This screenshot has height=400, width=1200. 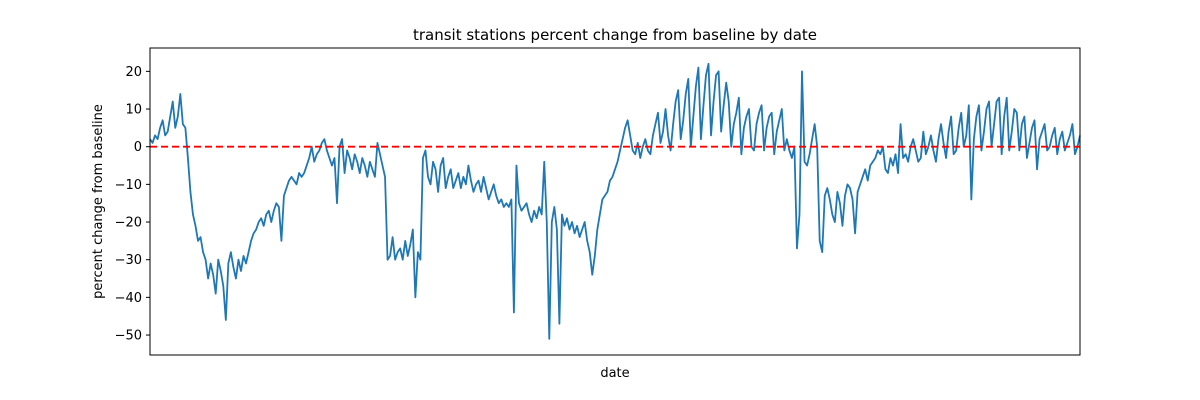 What do you see at coordinates (138, 147) in the screenshot?
I see `y-tick-label: 0` at bounding box center [138, 147].